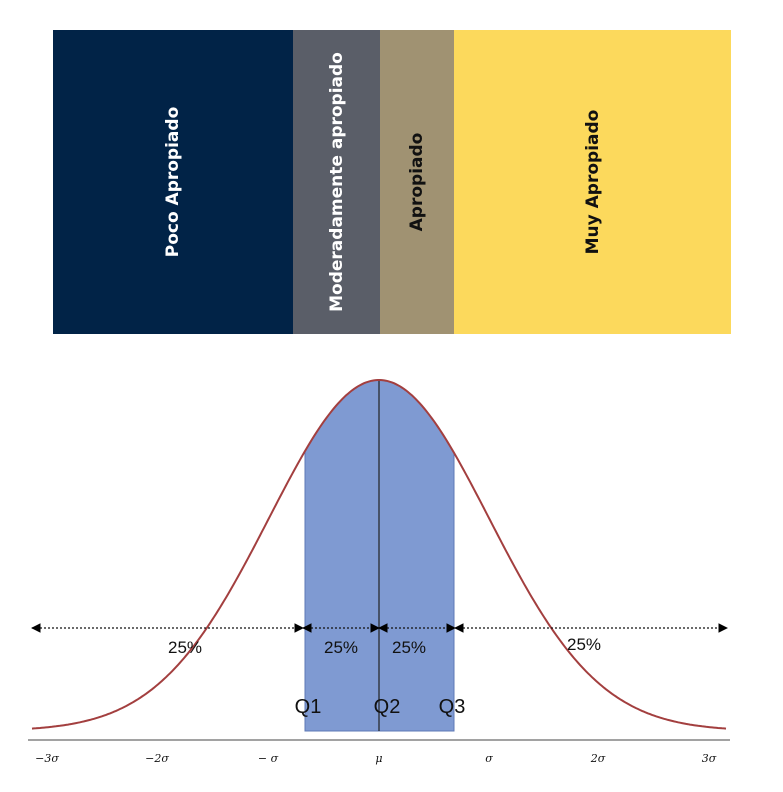  Describe the element at coordinates (341, 647) in the screenshot. I see `percent-label-2: 25%` at that location.